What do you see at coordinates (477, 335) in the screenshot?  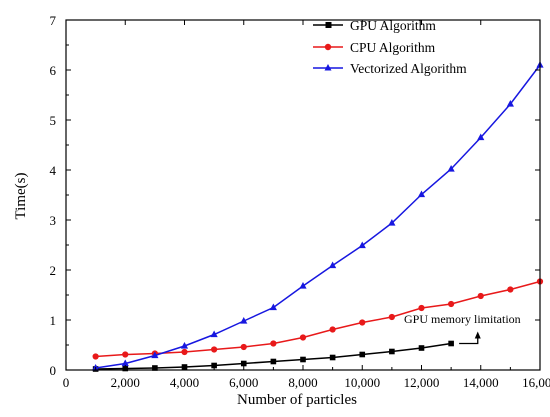 I see `annotation-arrowhead` at bounding box center [477, 335].